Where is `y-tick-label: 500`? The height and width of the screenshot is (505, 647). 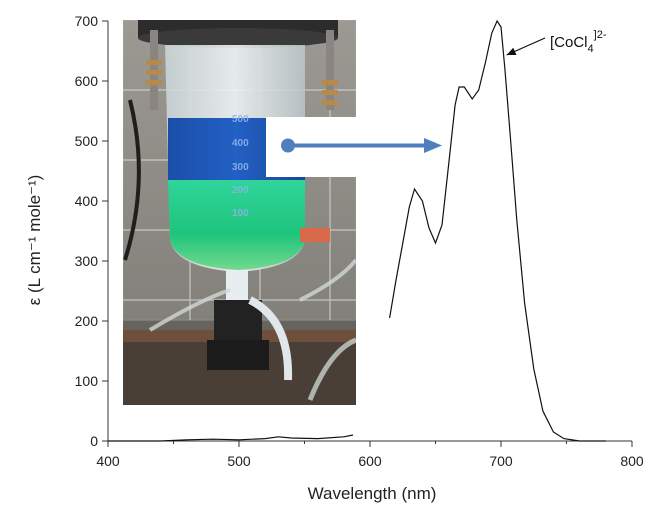
y-tick-label: 500 is located at coordinates (87, 141).